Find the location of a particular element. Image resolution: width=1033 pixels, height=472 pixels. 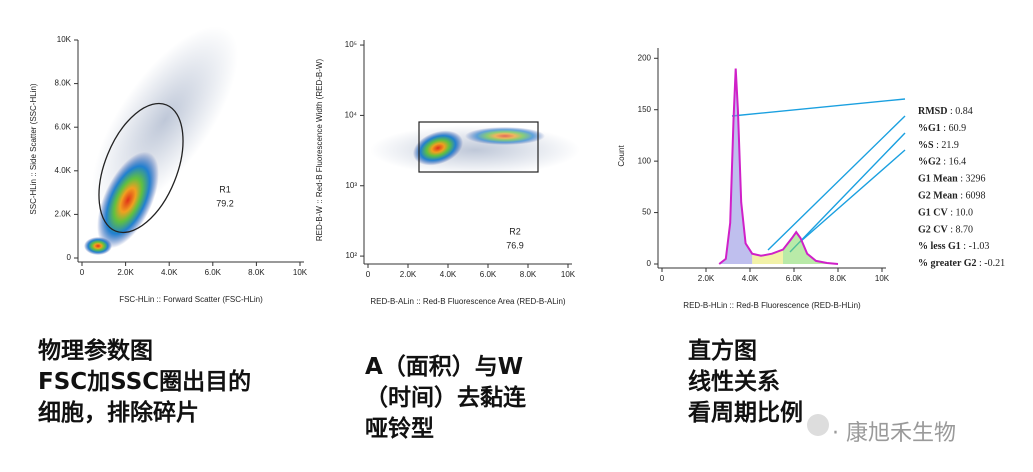

stat: %S : 21.9 is located at coordinates (938, 145).